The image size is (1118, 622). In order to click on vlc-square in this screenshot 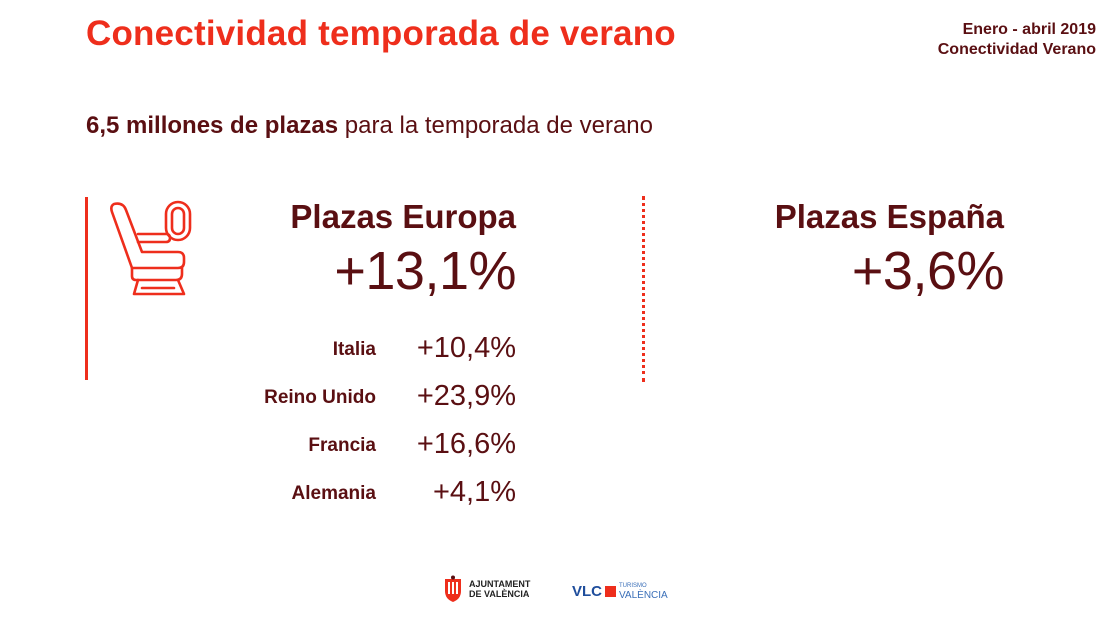, I will do `click(610, 591)`.